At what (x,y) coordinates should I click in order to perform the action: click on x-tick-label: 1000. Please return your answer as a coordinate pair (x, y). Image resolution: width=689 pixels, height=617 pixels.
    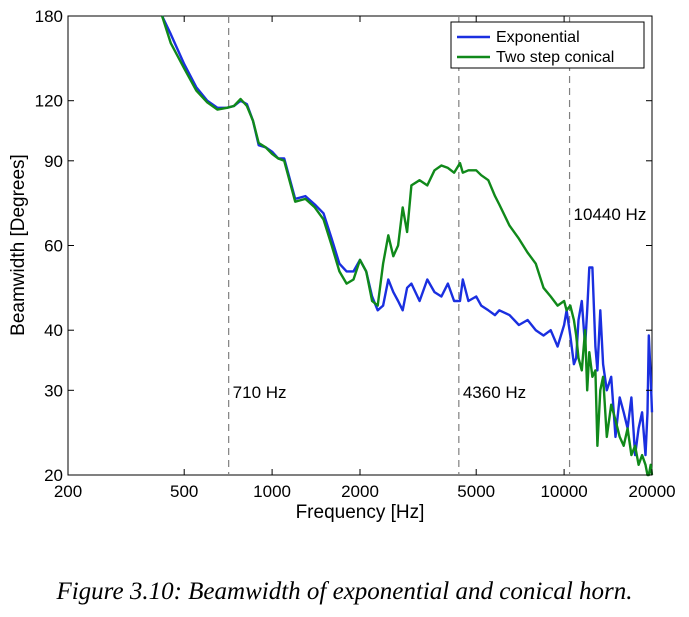
    Looking at the image, I should click on (272, 491).